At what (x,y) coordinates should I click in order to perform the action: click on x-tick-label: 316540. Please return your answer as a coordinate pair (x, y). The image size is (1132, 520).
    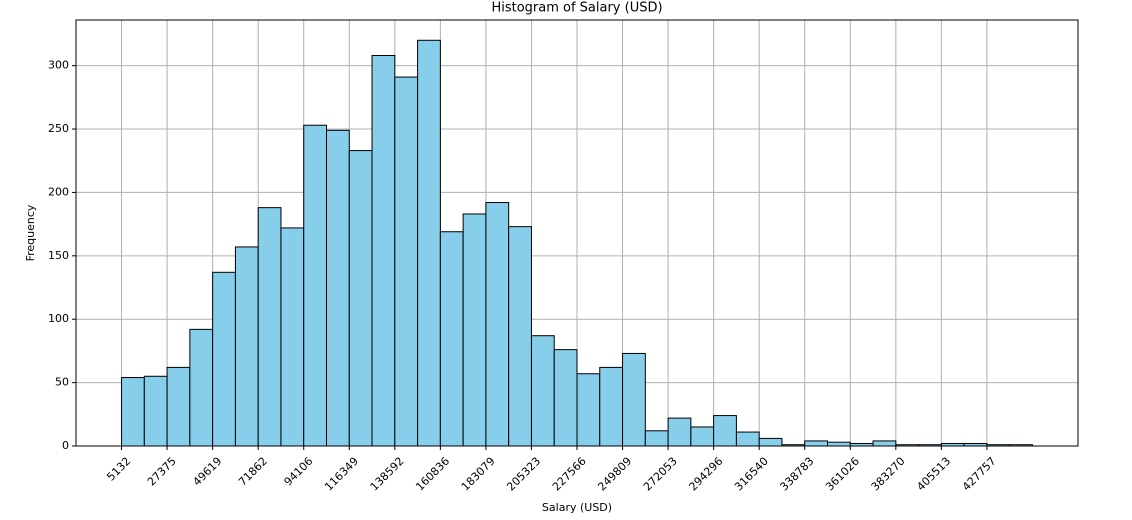
    Looking at the image, I should click on (751, 474).